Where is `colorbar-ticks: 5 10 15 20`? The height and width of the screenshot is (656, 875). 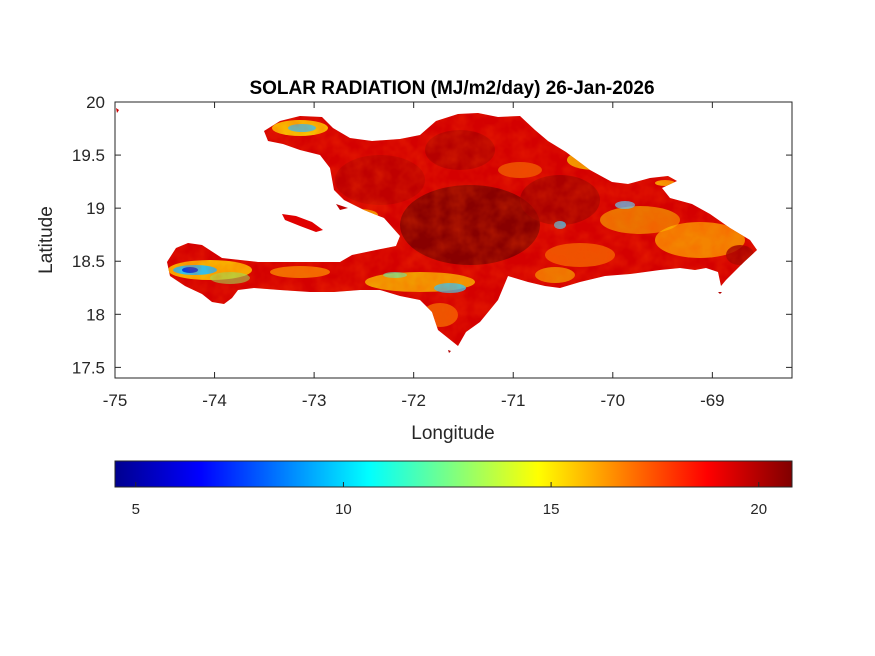
colorbar-ticks: 5 10 15 20 is located at coordinates (449, 500).